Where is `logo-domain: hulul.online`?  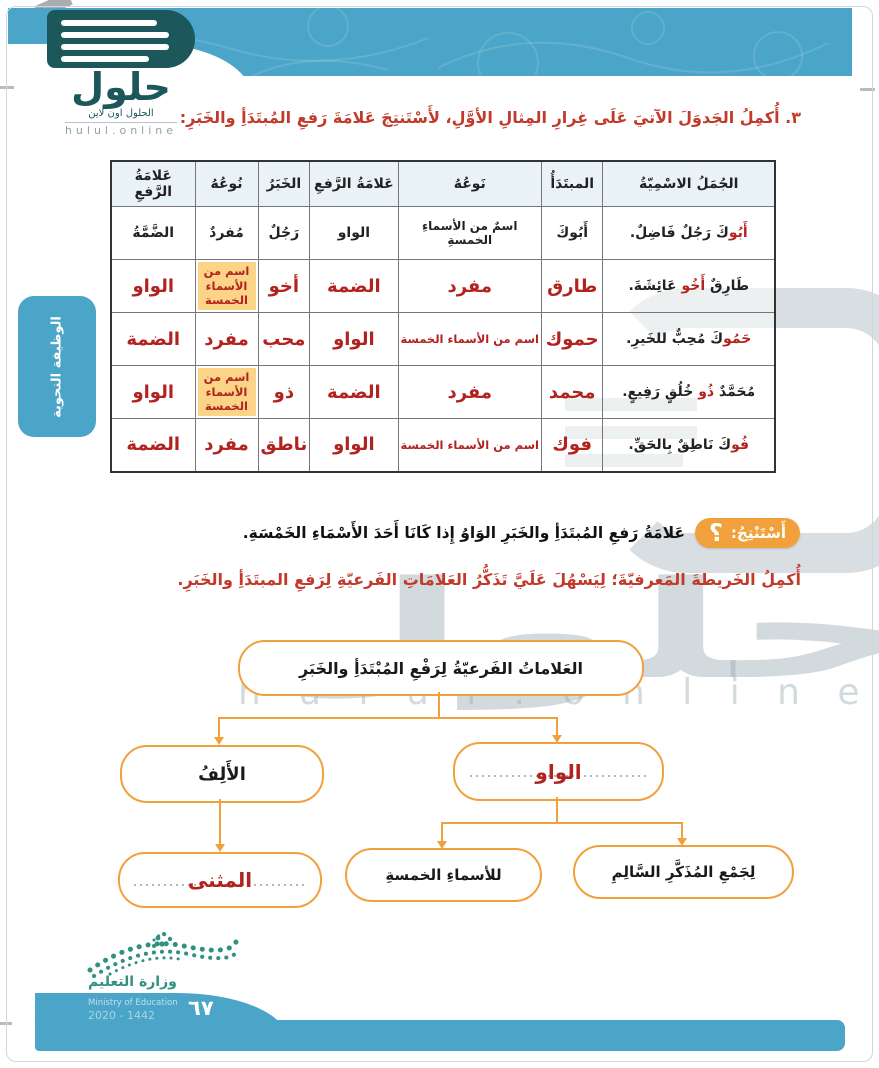
logo-domain: hulul.online is located at coordinates (121, 129).